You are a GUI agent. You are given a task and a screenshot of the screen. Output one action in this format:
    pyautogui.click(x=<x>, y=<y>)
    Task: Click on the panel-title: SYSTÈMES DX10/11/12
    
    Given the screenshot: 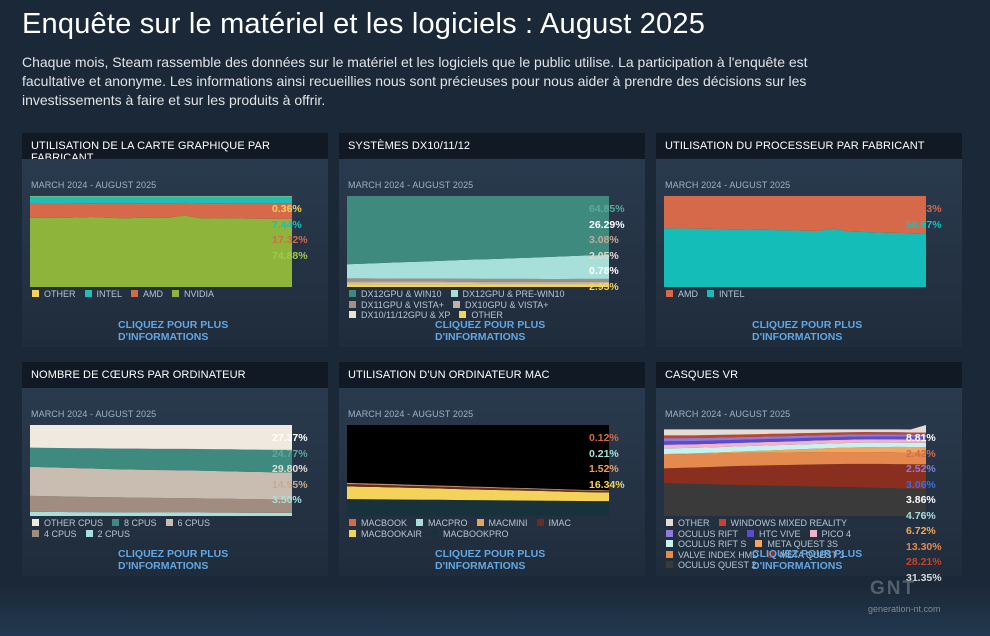 What is the action you would take?
    pyautogui.click(x=492, y=146)
    